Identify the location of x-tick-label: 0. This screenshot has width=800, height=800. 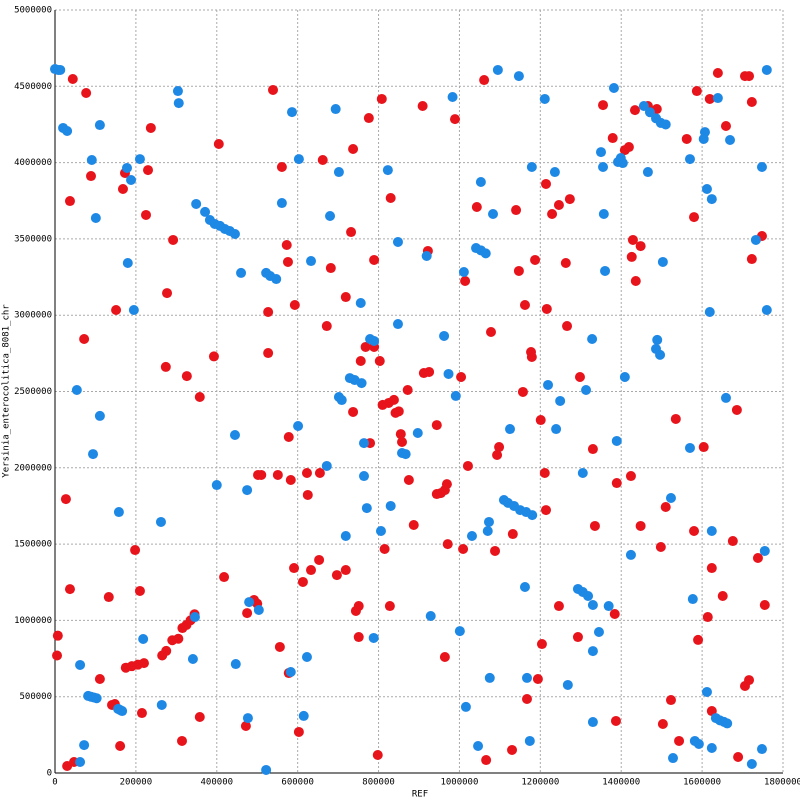
(54, 783).